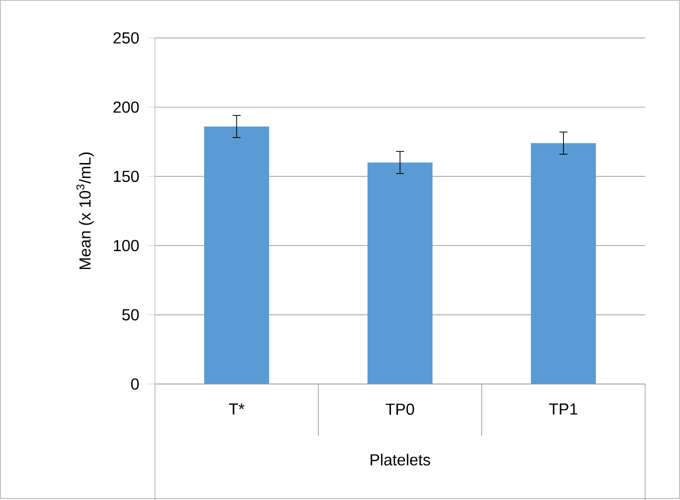 The height and width of the screenshot is (500, 680). I want to click on y-tick-label: 100, so click(126, 246).